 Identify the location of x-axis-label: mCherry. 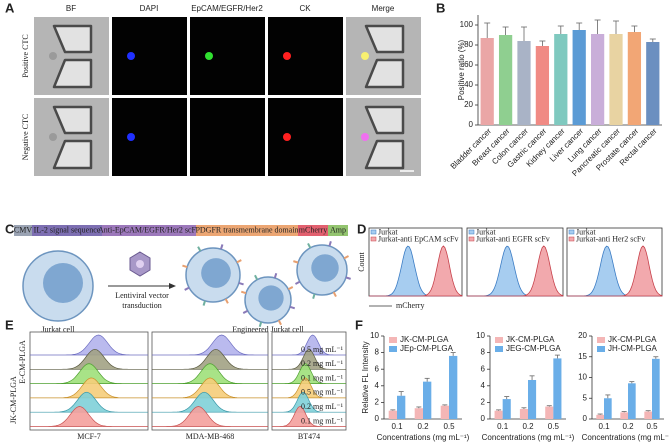
(410, 305).